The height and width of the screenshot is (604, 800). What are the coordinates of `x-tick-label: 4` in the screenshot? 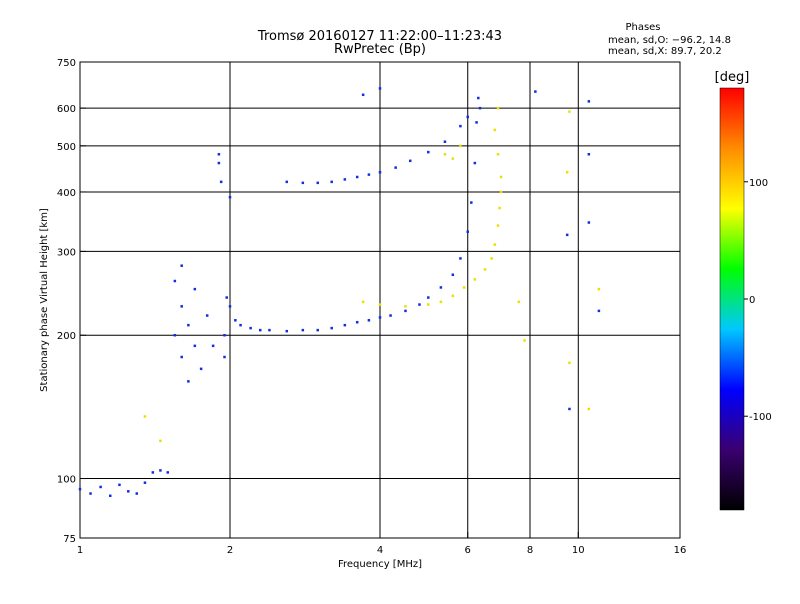 It's located at (380, 550).